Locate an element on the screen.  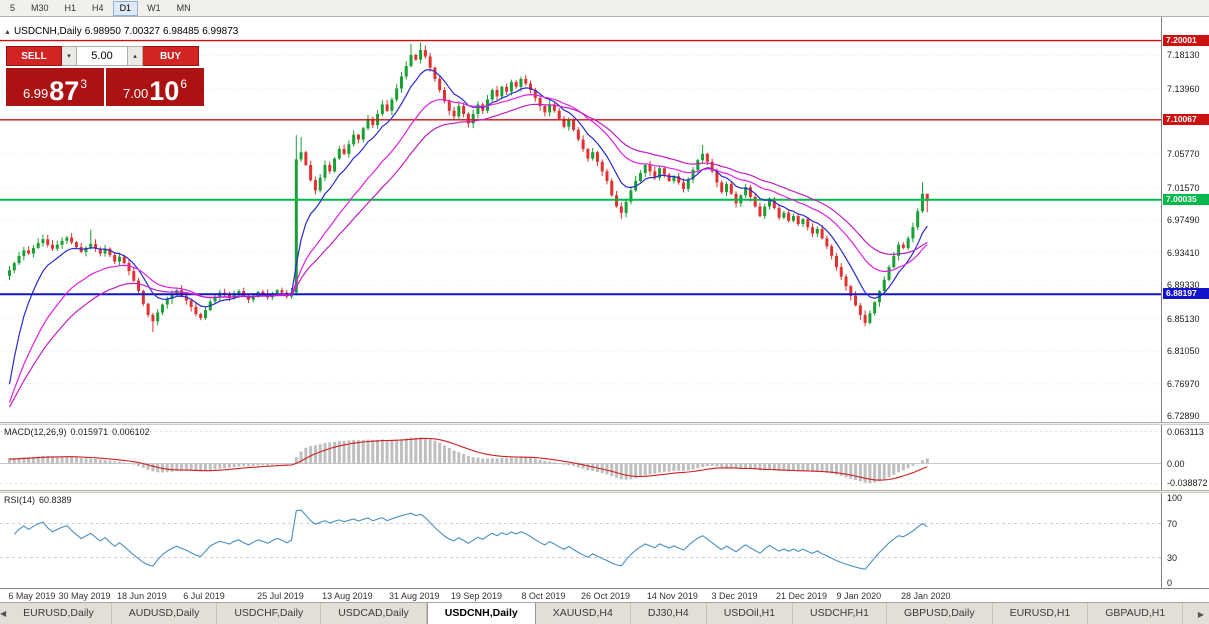
date-label: 6 May 2019 is located at coordinates (32, 596).